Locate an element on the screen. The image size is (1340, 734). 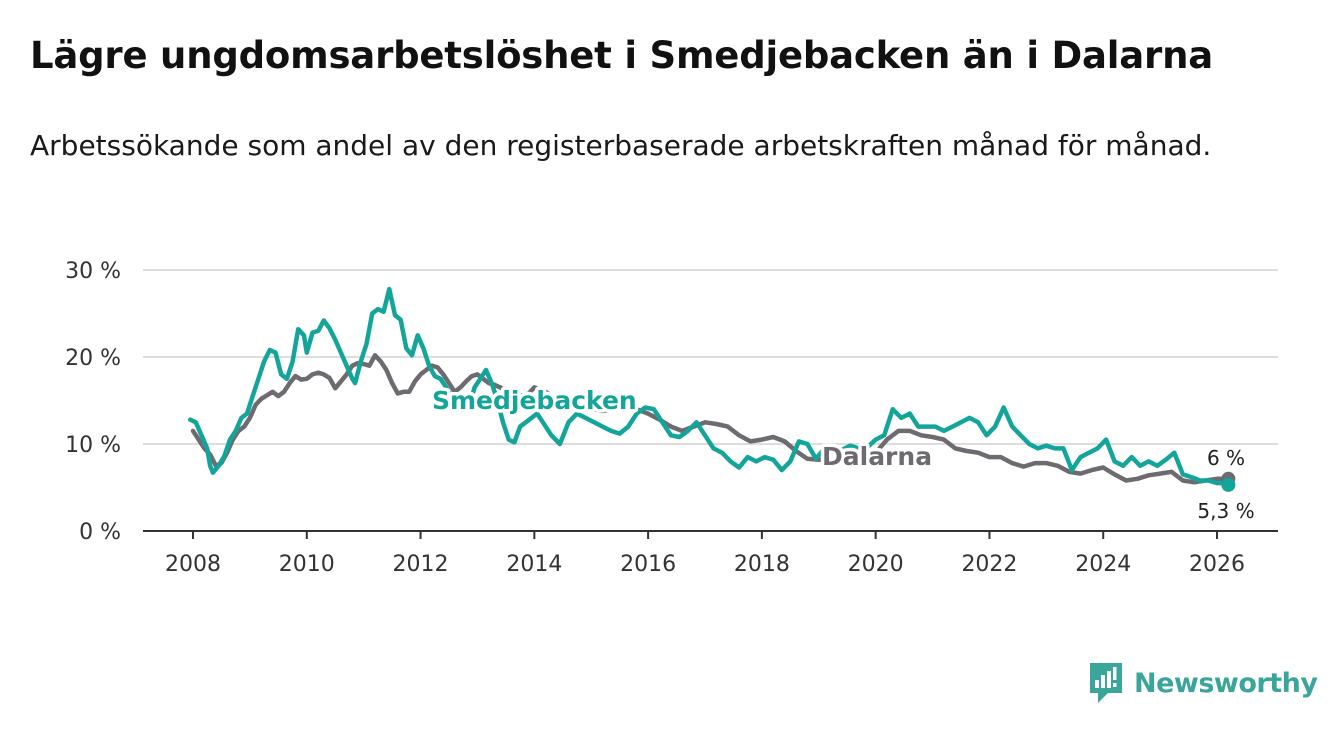
x-tick-label: 2010 is located at coordinates (307, 564).